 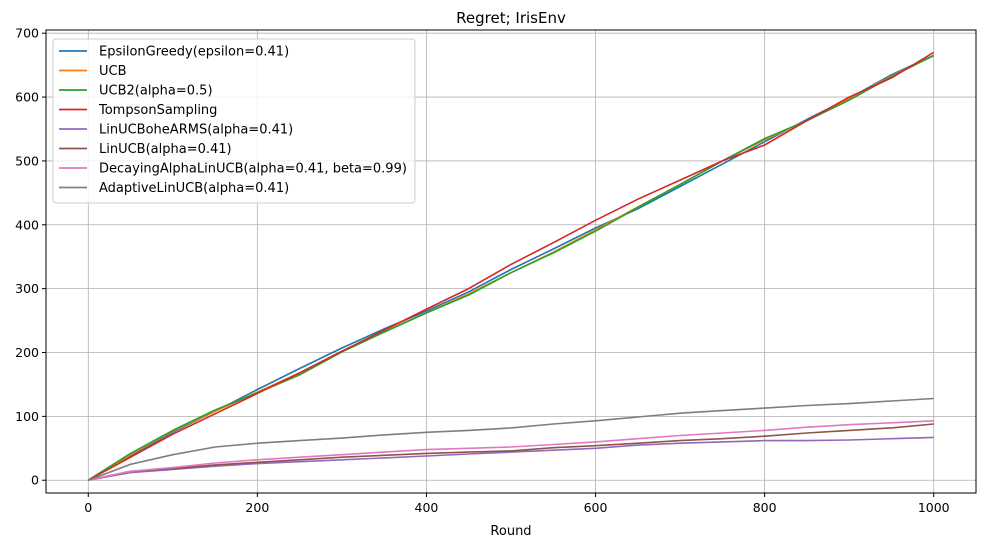 I want to click on chart-title: Regret; IrisEnv, so click(x=511, y=18).